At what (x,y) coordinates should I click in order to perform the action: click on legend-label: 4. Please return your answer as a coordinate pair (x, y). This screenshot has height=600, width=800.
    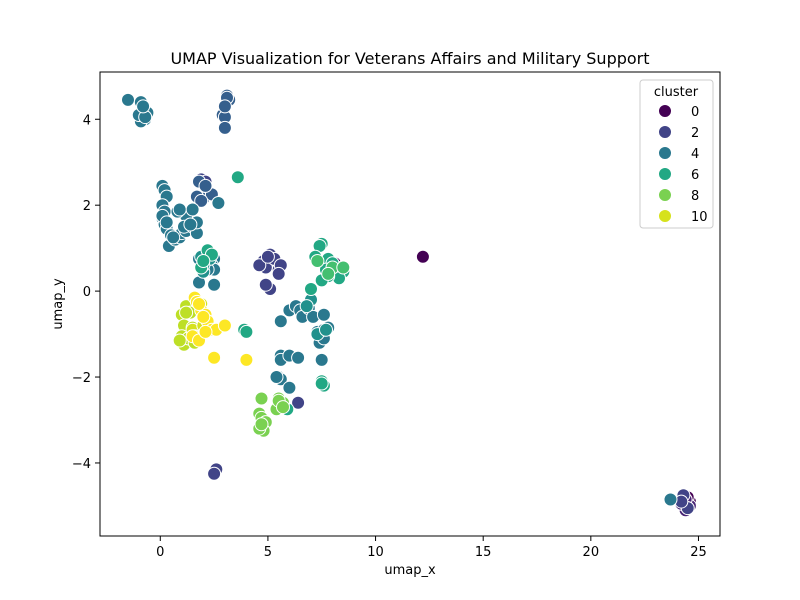
    Looking at the image, I should click on (695, 154).